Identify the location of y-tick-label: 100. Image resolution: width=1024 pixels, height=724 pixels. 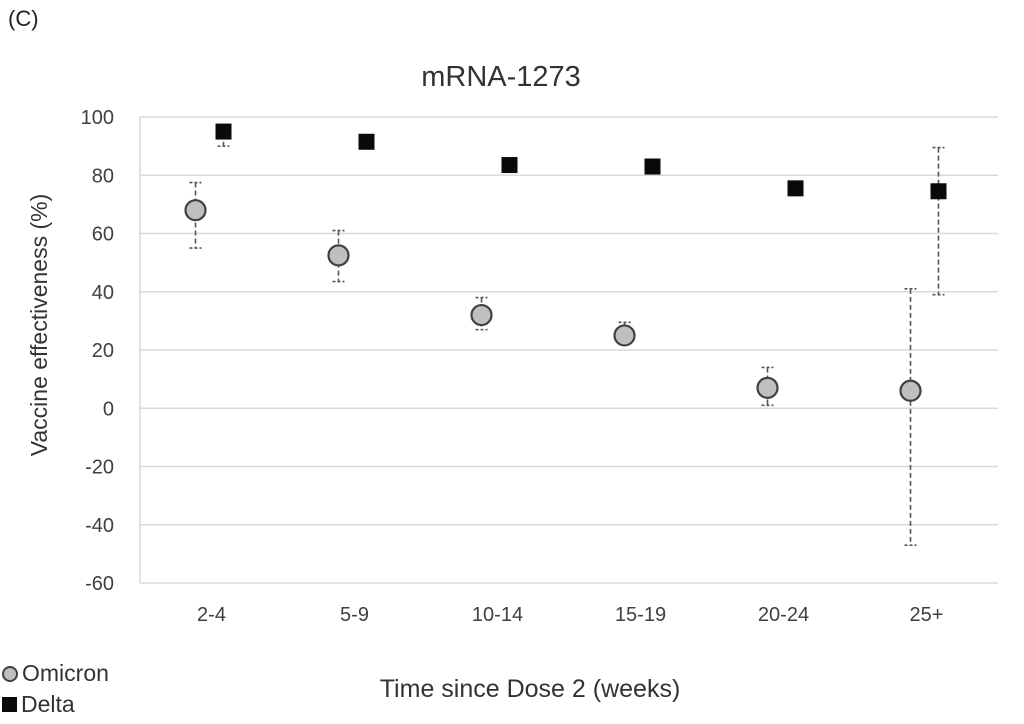
(97, 118).